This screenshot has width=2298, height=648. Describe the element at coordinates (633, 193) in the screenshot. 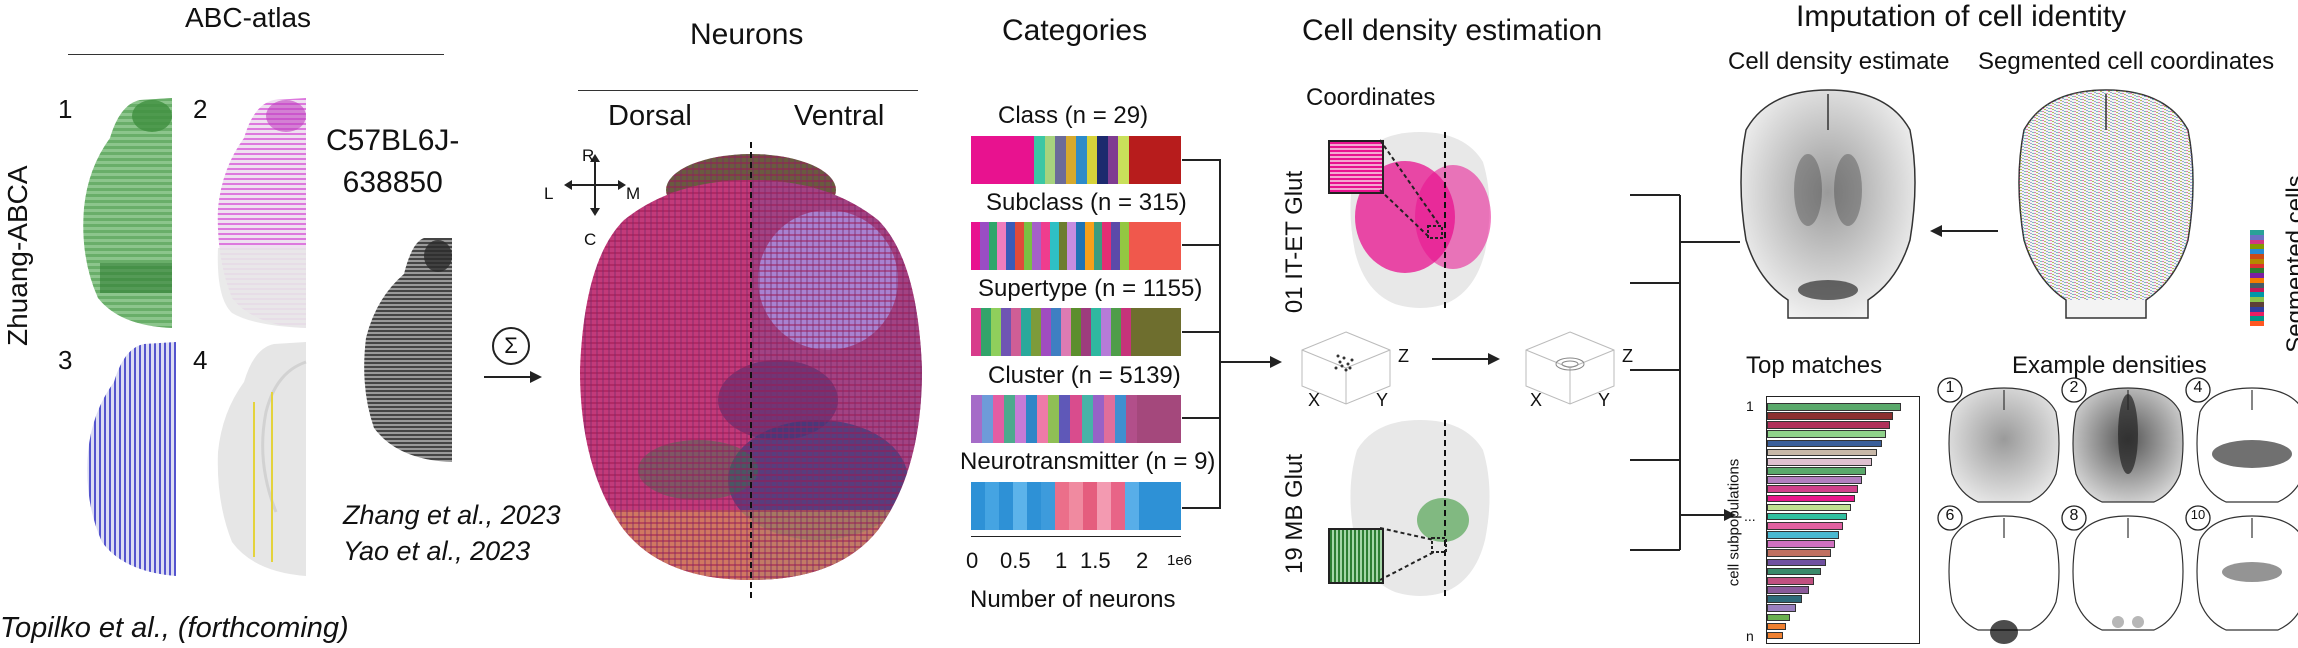

I see `compass-m: M` at that location.